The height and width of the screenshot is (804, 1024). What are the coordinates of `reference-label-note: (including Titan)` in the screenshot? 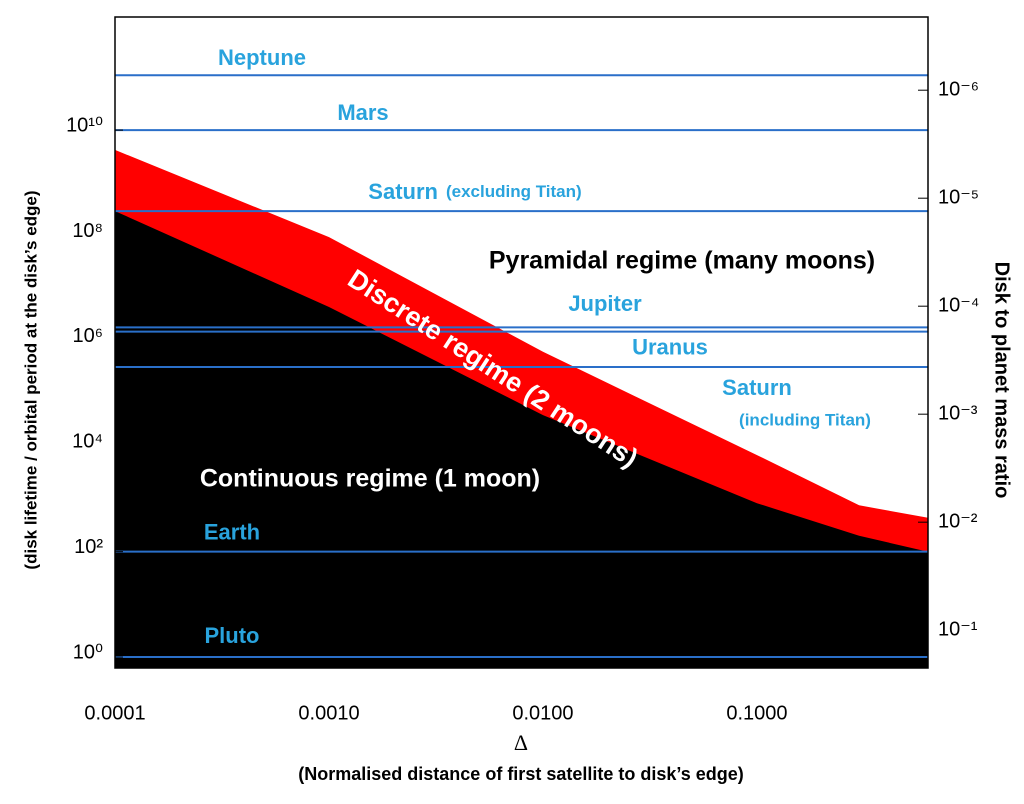 It's located at (805, 419).